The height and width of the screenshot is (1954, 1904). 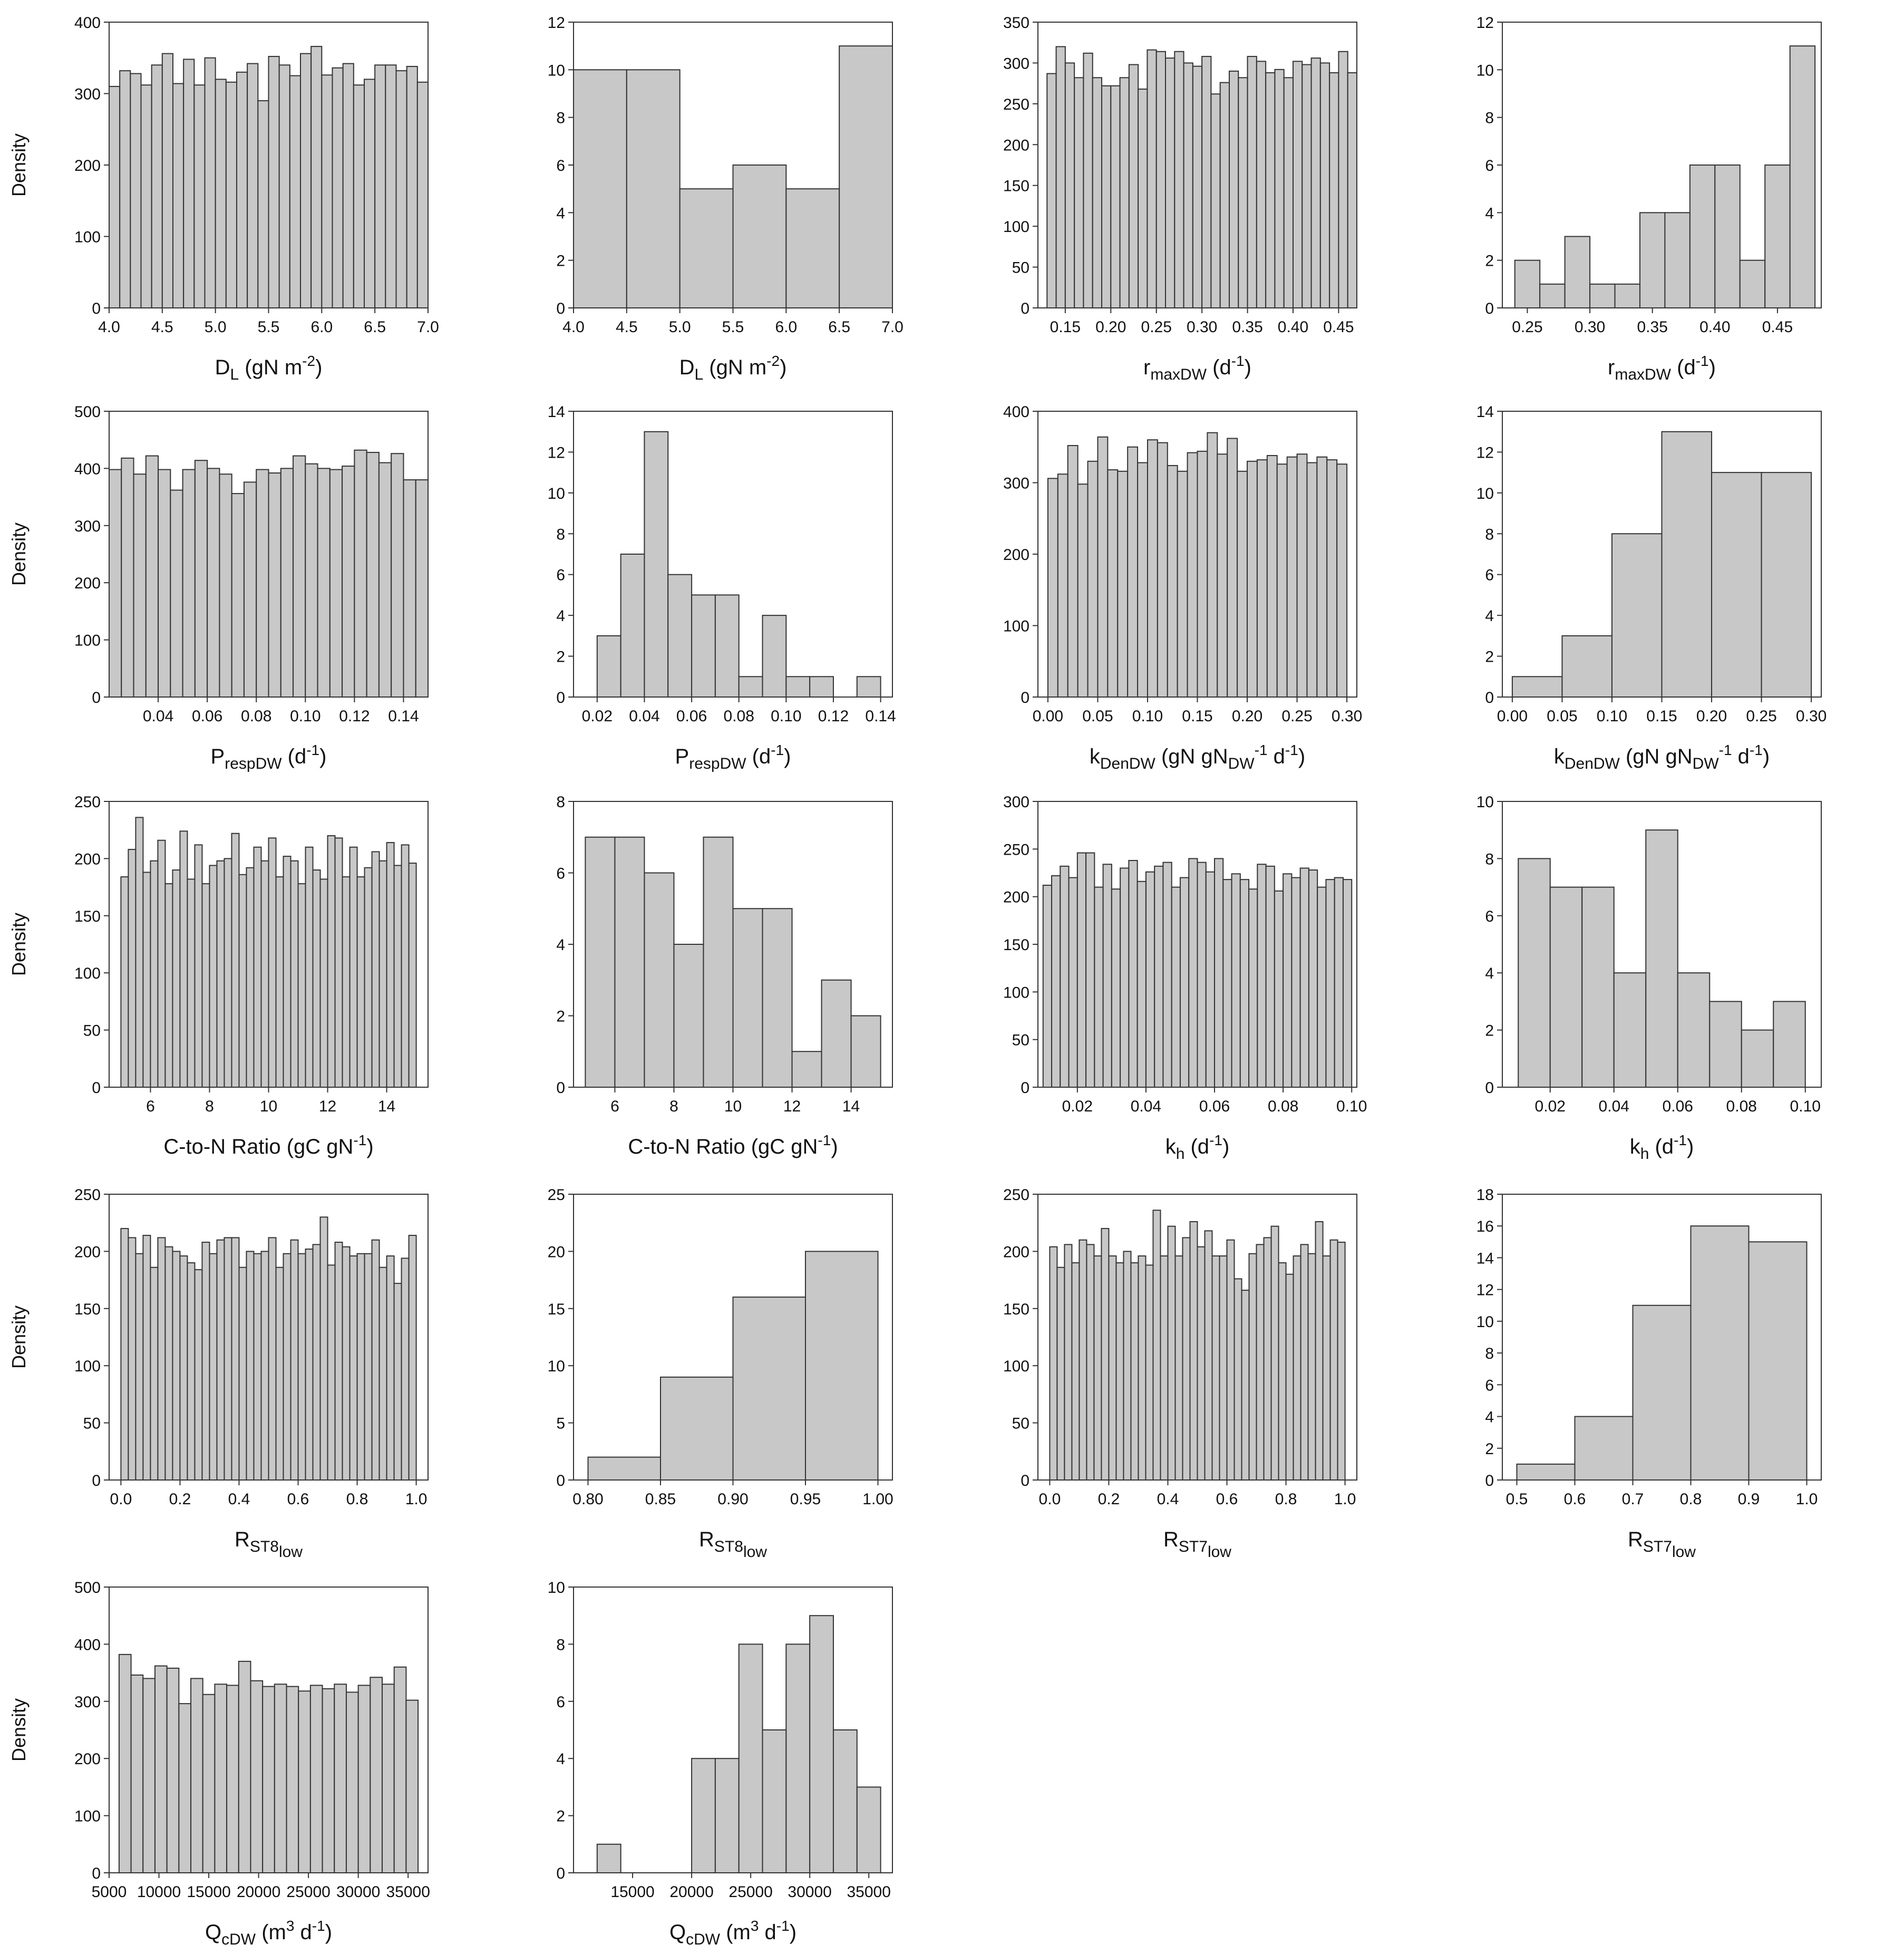 What do you see at coordinates (239, 1940) in the screenshot?
I see `x-axis-title-part: cDW` at bounding box center [239, 1940].